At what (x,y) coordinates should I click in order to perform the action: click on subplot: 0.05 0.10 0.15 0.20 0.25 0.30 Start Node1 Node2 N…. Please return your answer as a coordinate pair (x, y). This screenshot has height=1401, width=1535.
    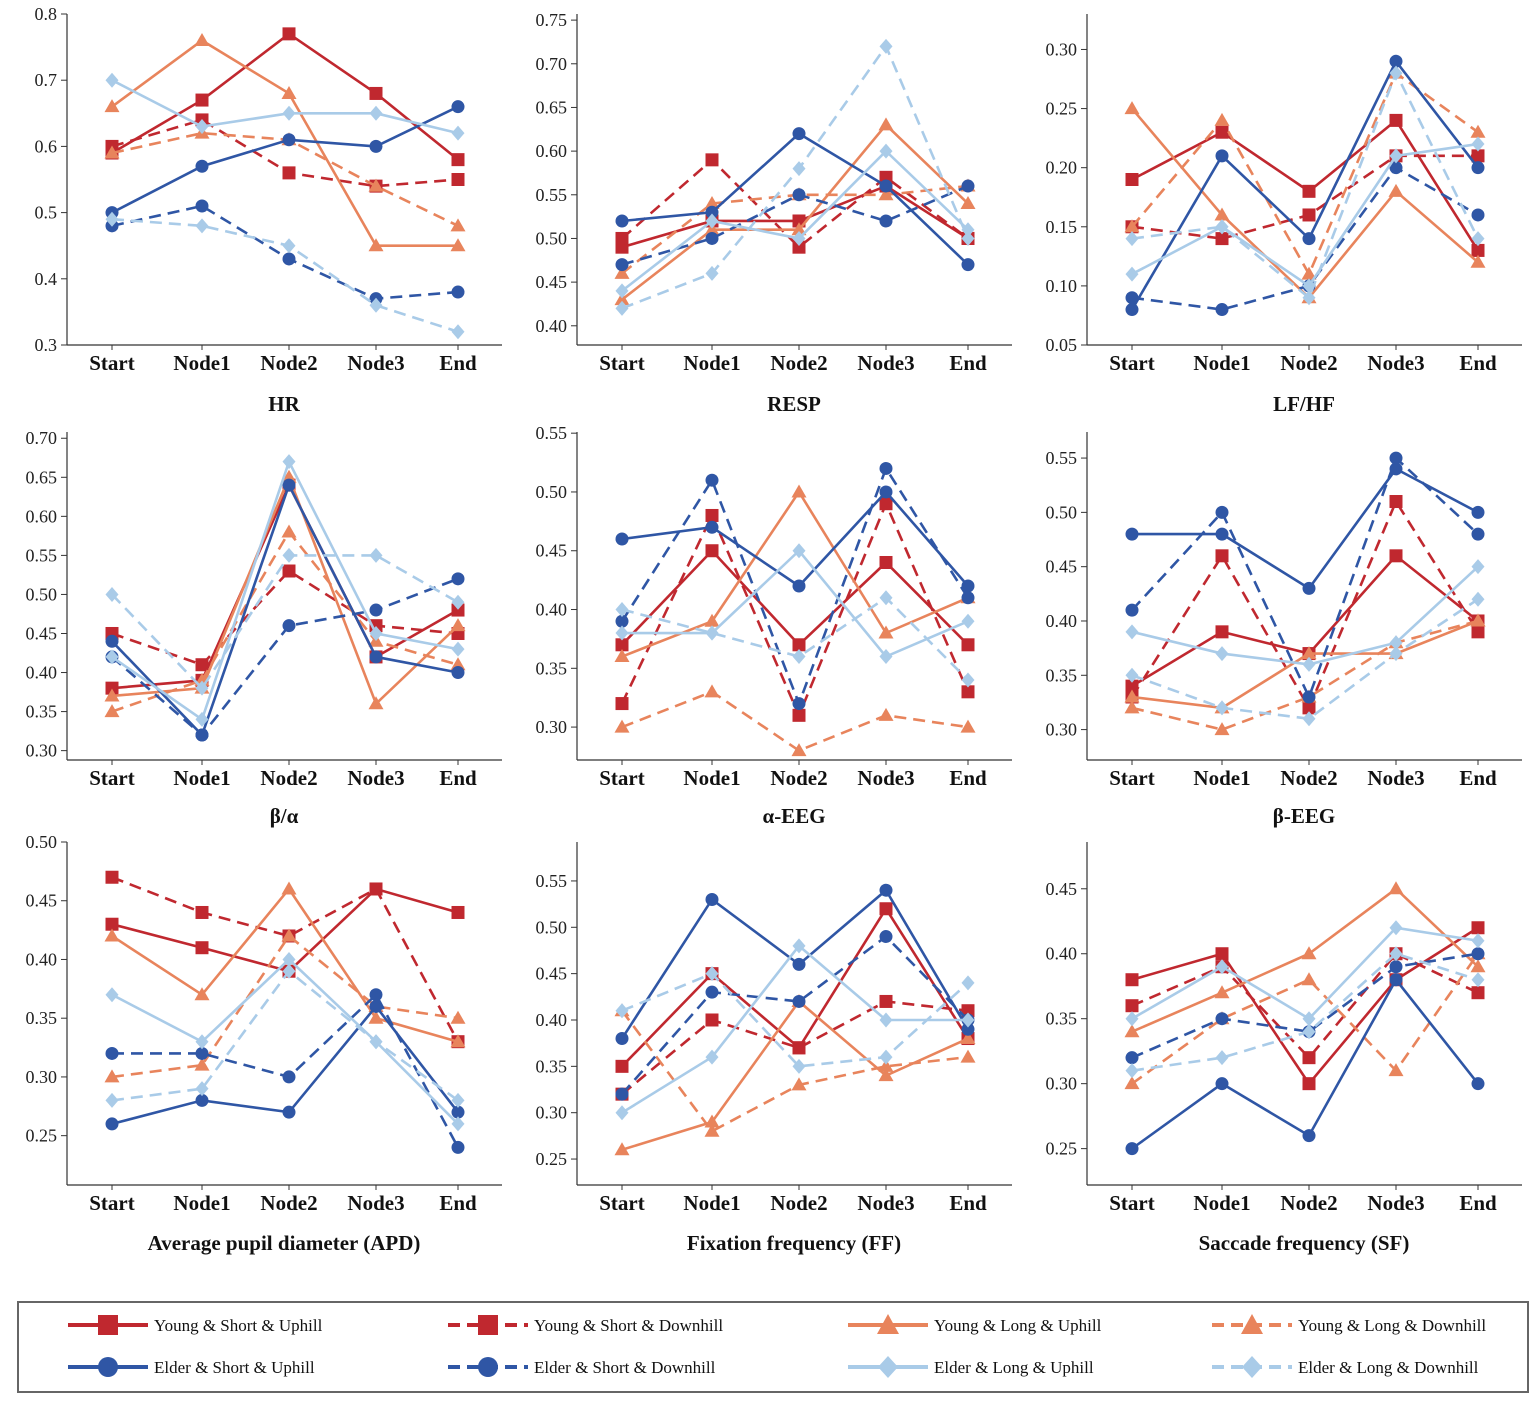
    Looking at the image, I should click on (1284, 215).